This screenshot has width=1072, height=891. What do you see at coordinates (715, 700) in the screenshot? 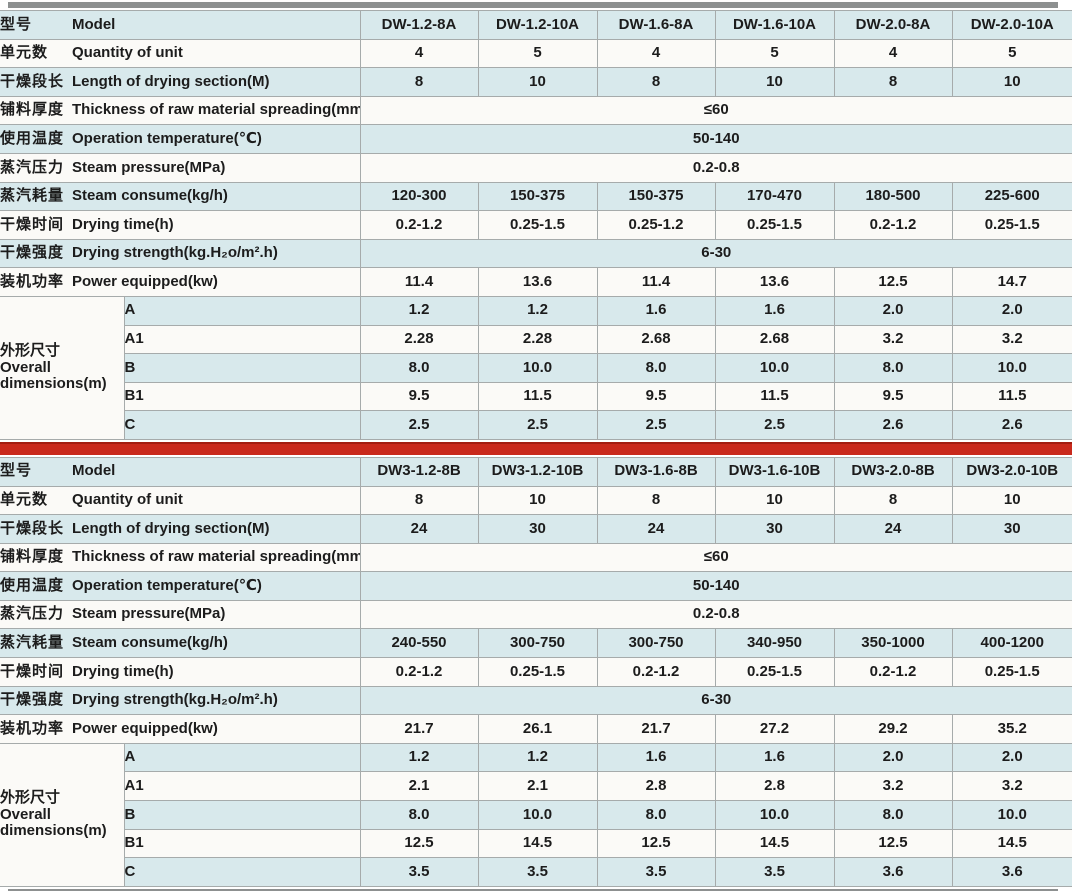
I see `merged-value-cell: 6-30` at bounding box center [715, 700].